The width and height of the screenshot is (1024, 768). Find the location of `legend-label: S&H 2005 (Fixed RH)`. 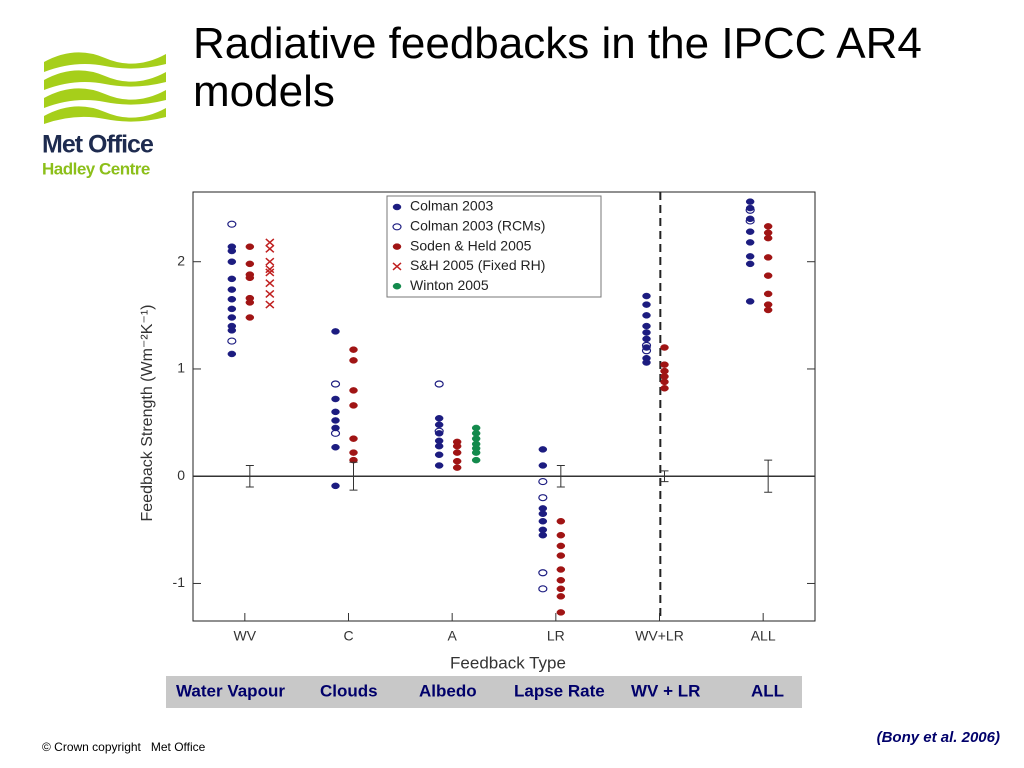

legend-label: S&H 2005 (Fixed RH) is located at coordinates (477, 265).